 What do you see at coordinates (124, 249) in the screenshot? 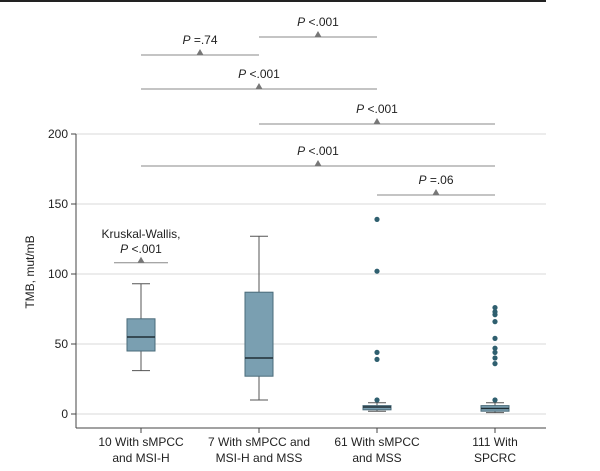
I see `kruskal-pvalue-symbol: P` at bounding box center [124, 249].